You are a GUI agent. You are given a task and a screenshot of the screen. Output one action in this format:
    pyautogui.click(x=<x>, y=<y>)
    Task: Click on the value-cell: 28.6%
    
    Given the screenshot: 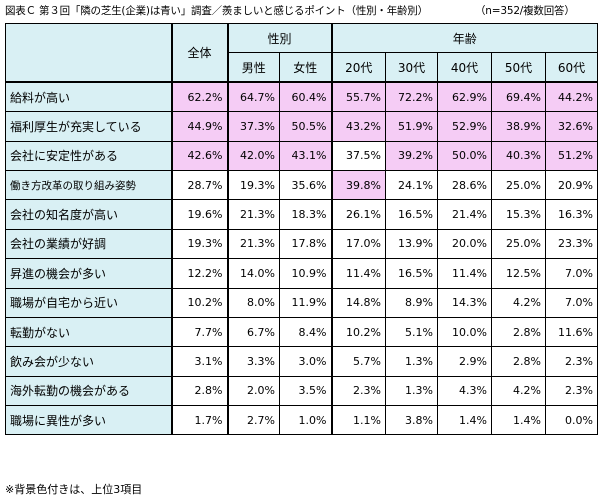 What is the action you would take?
    pyautogui.click(x=464, y=185)
    